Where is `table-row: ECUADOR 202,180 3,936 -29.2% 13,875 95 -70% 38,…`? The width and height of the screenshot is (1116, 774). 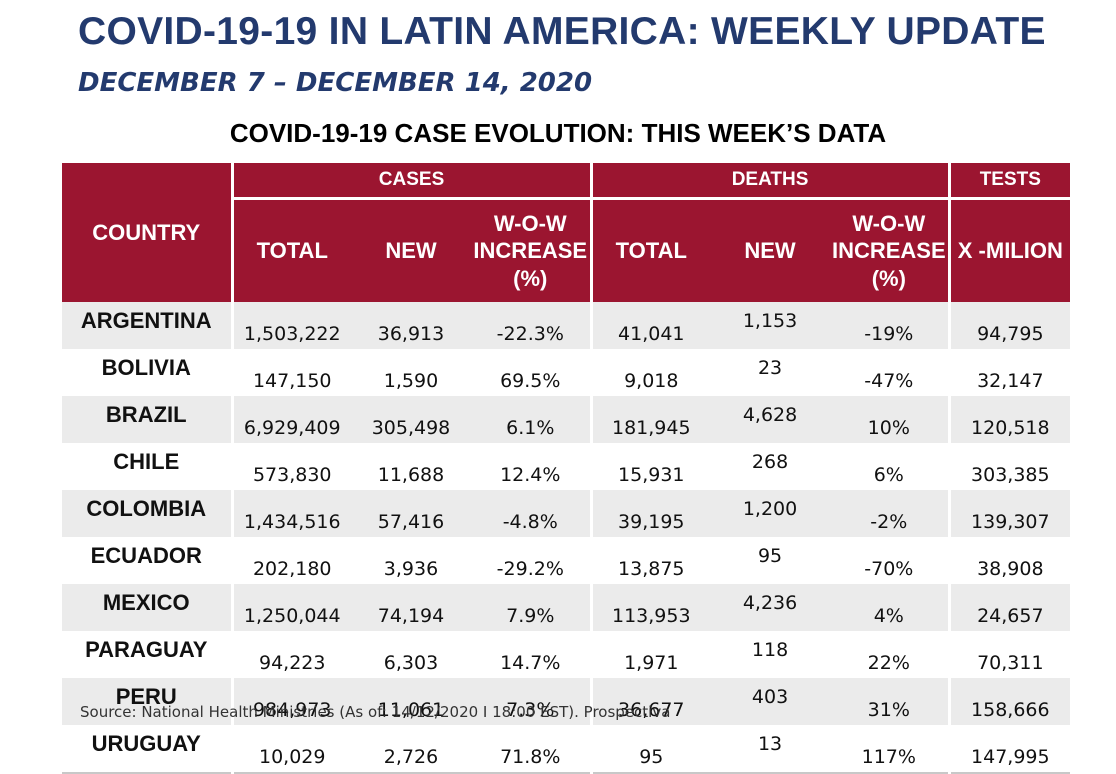
table-row: ECUADOR 202,180 3,936 -29.2% 13,875 95 -70% 38,… is located at coordinates (566, 560).